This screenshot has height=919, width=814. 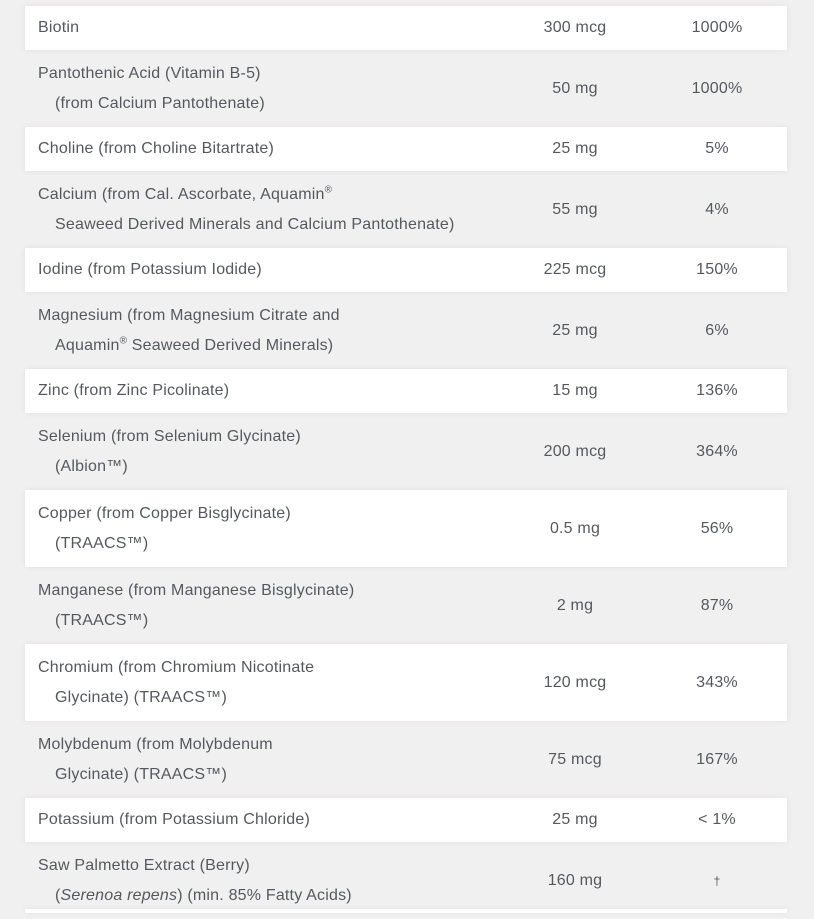 I want to click on nutrient-name-line: (from Calcium Pantothenate), so click(x=160, y=103).